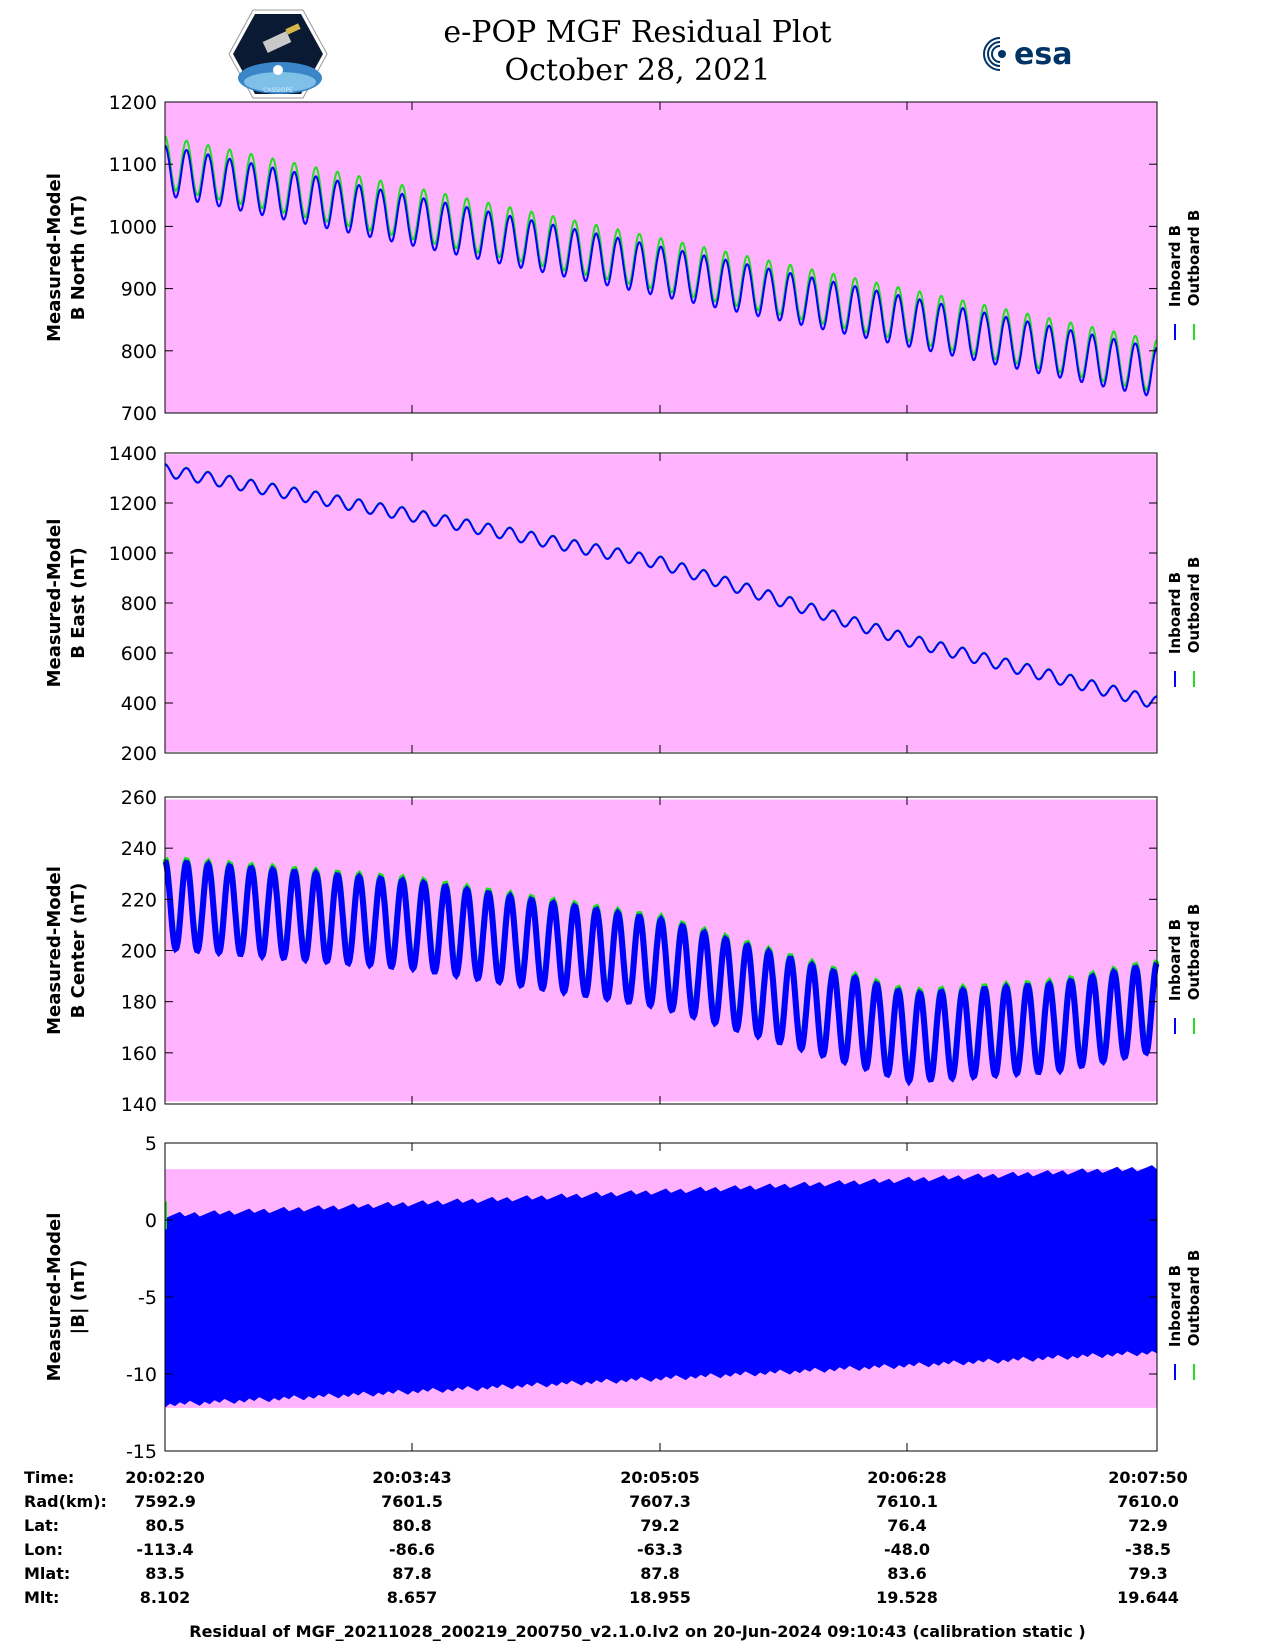  Describe the element at coordinates (637, 1528) in the screenshot. I see `info-row: Lat: 80.5 80.8 79.2 76.4 72.9` at that location.